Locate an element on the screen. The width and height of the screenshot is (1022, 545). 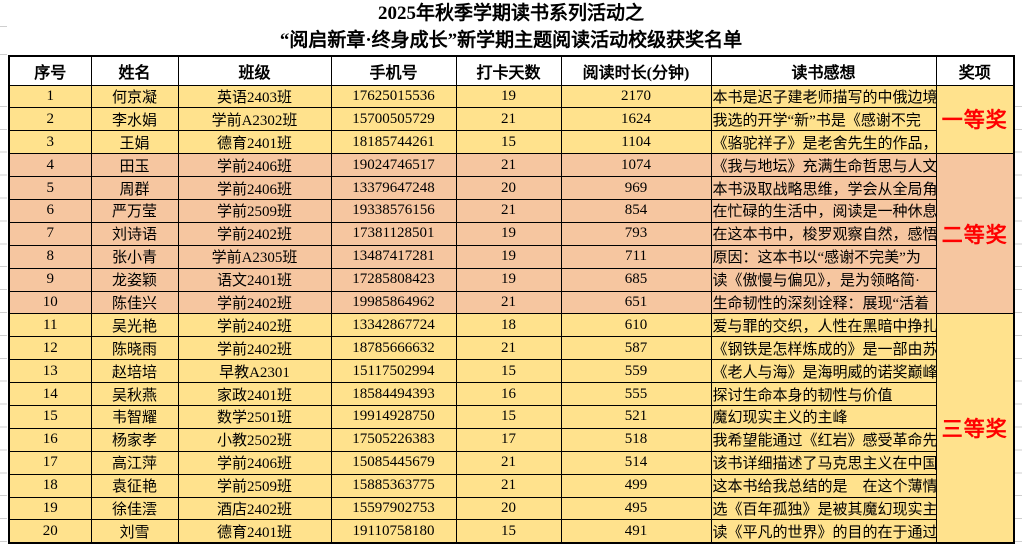
cell-minutes: 587 is located at coordinates (636, 348).